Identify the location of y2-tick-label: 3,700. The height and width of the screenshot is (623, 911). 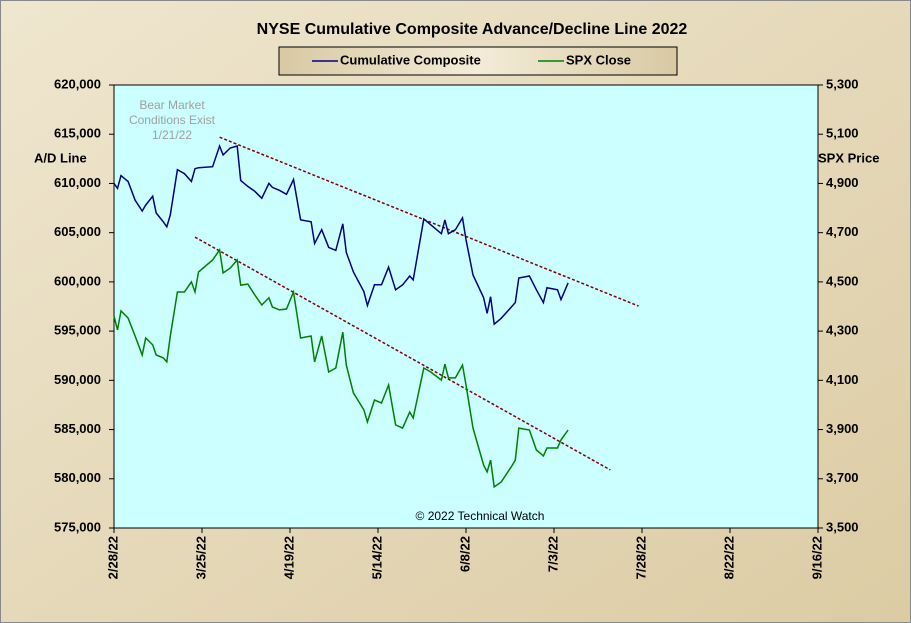
(842, 477).